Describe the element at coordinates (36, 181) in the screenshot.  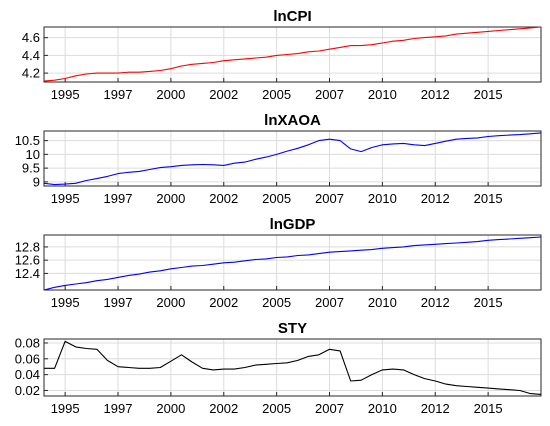
I see `y-tick-label: 9` at that location.